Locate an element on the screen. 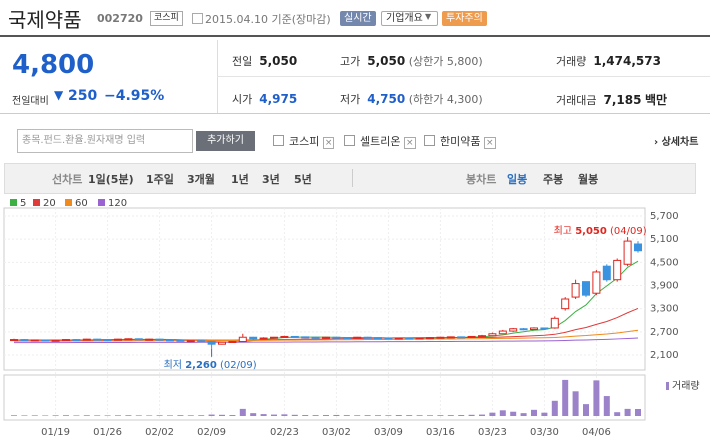 Image resolution: width=710 pixels, height=446 pixels. search-input: 종목.펀드.환율.원자재명 입력 is located at coordinates (105, 141).